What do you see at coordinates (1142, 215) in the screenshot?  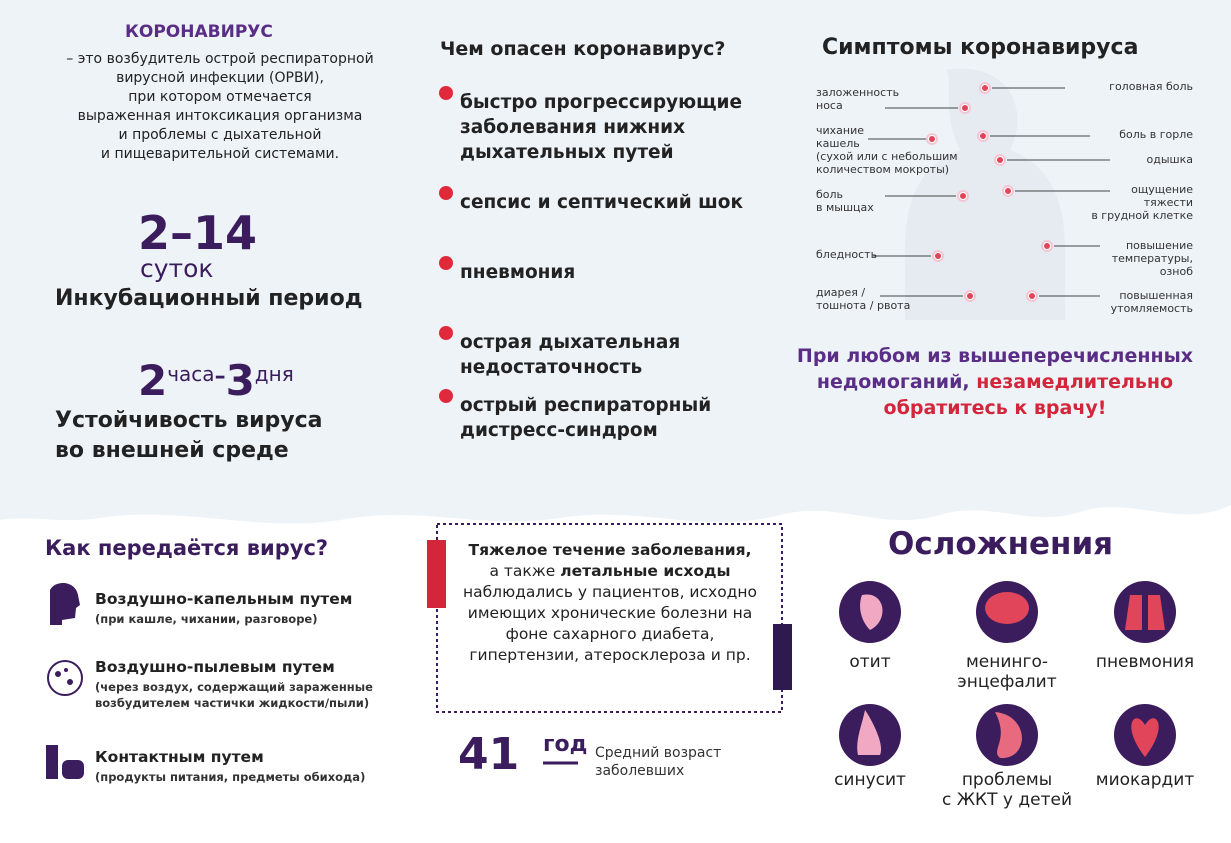 I see `text-line: в грудной клетке` at bounding box center [1142, 215].